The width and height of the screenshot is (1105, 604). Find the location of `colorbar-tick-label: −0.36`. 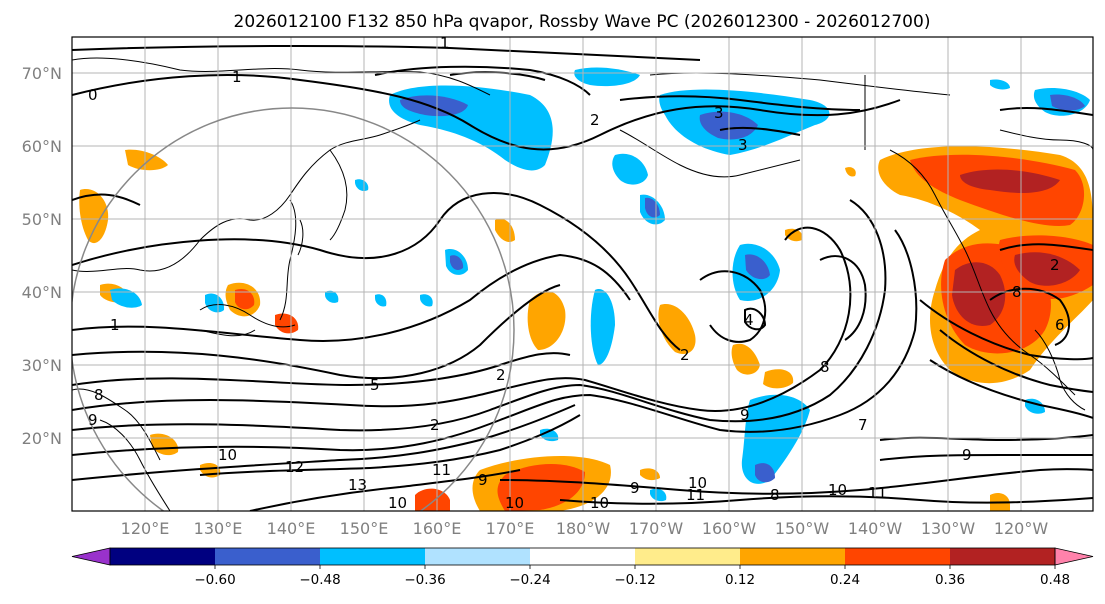

colorbar-tick-label: −0.36 is located at coordinates (424, 580).